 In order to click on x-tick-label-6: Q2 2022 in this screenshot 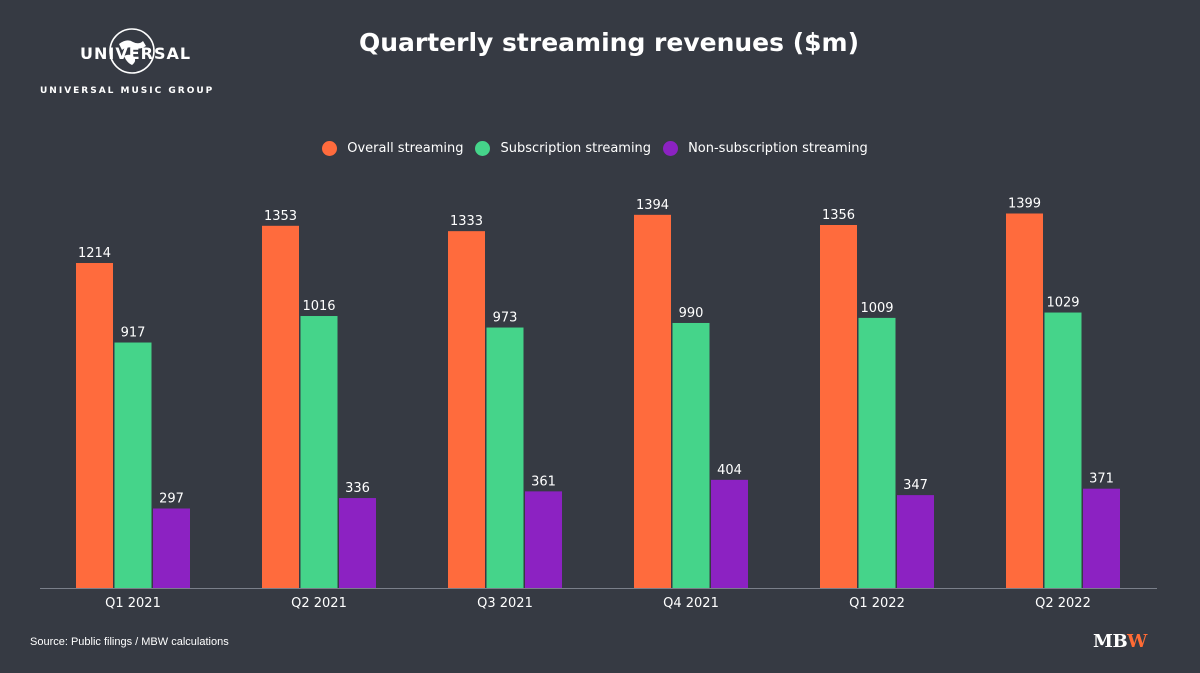, I will do `click(1063, 603)`.